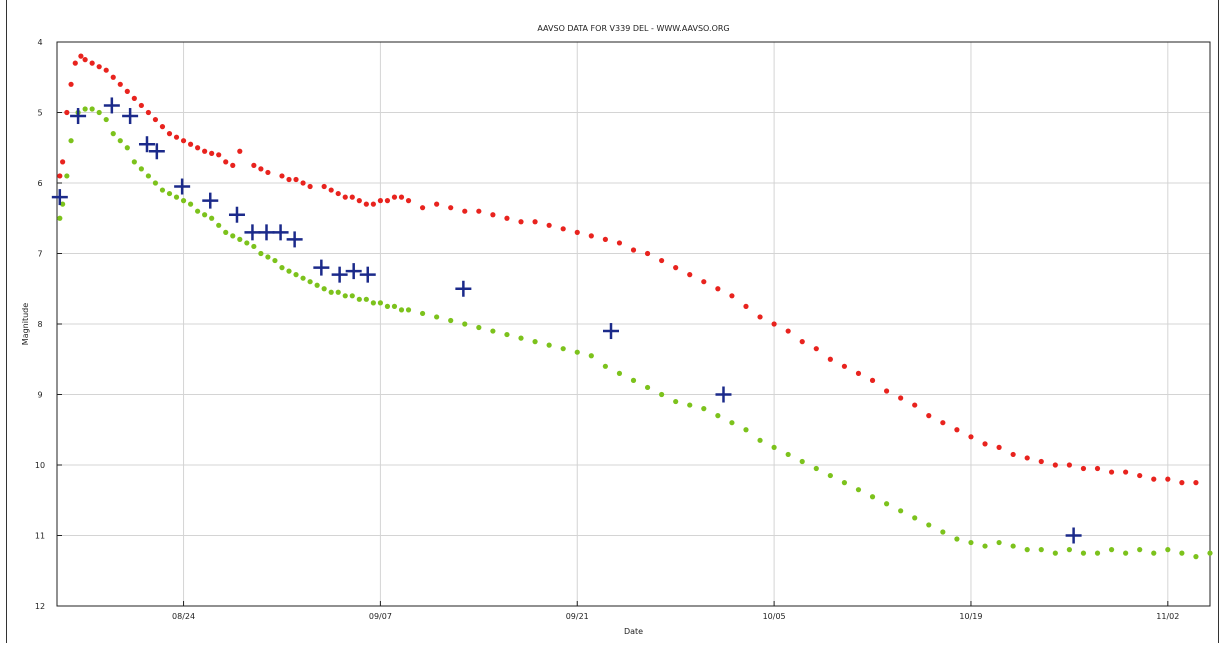 This screenshot has height=645, width=1224. I want to click on x-tick-label: 10/19, so click(970, 616).